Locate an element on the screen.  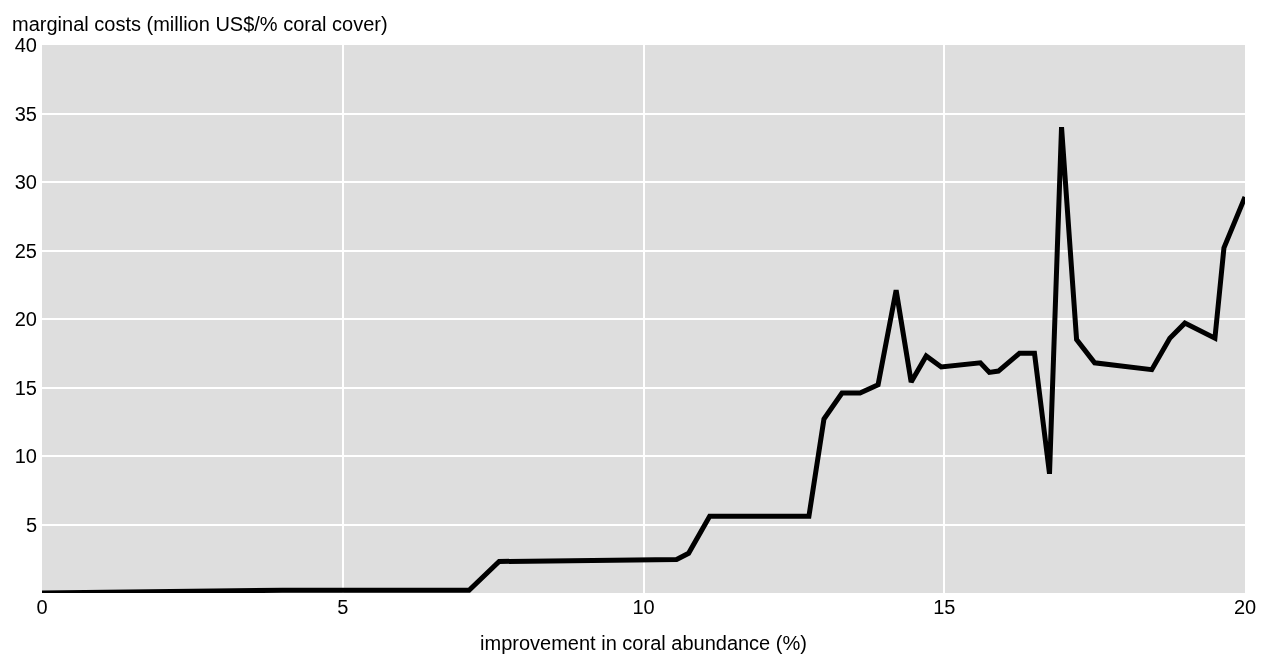
x-tick-label: 10 is located at coordinates (643, 607).